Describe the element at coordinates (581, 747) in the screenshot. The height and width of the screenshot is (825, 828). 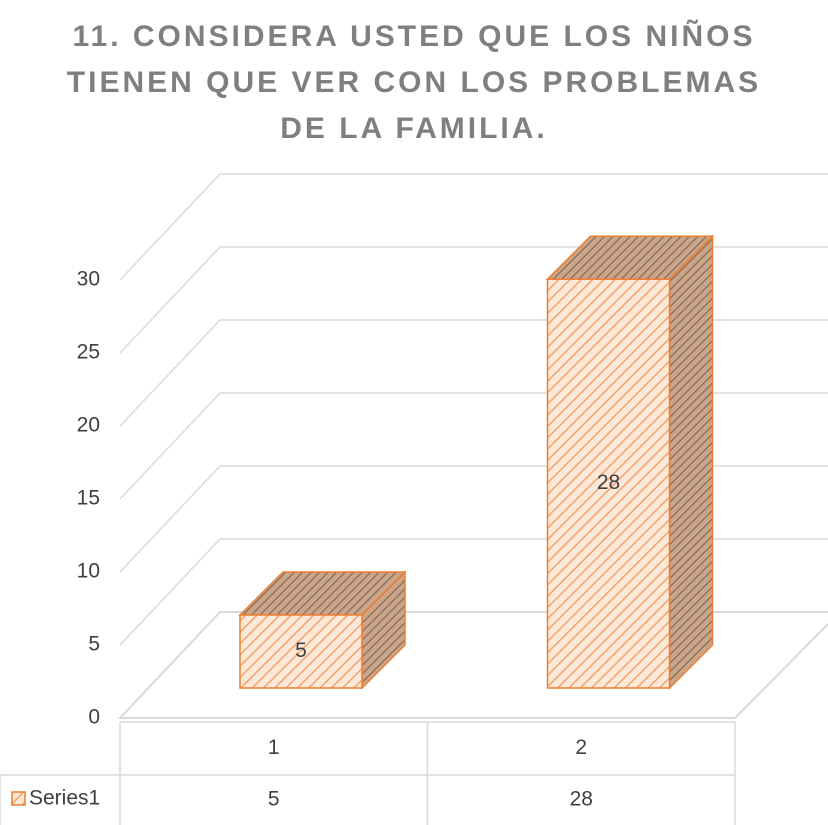
I see `x-tick-label: 2` at that location.